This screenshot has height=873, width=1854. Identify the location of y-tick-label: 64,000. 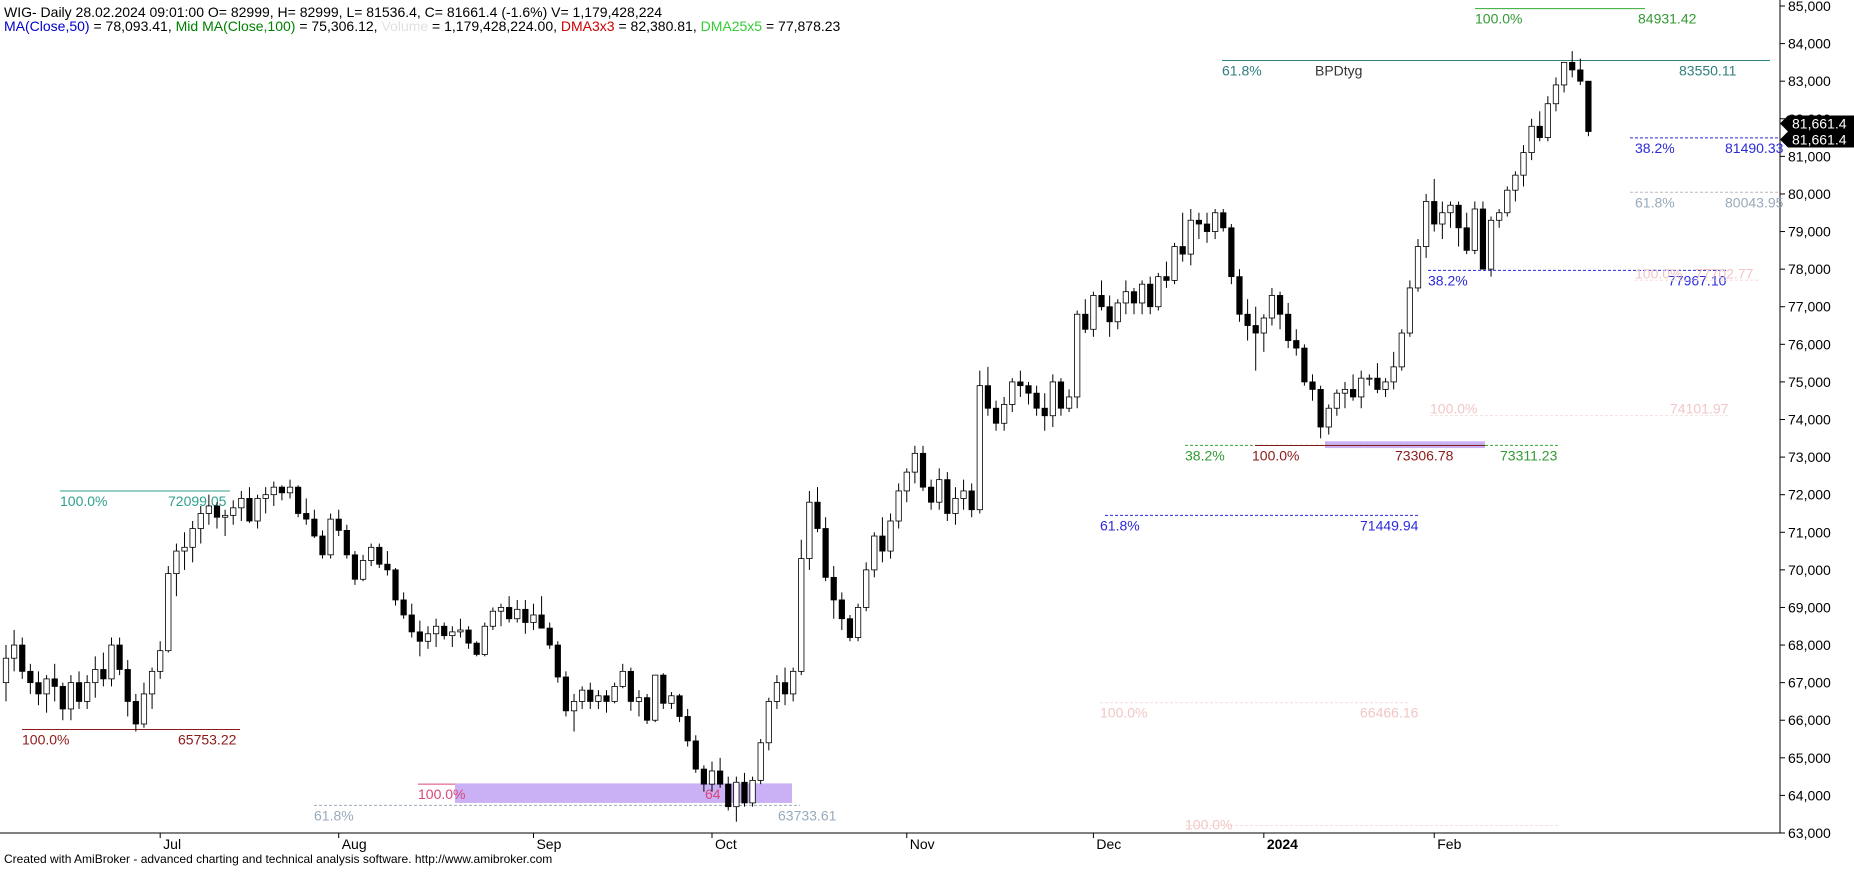
(1809, 795).